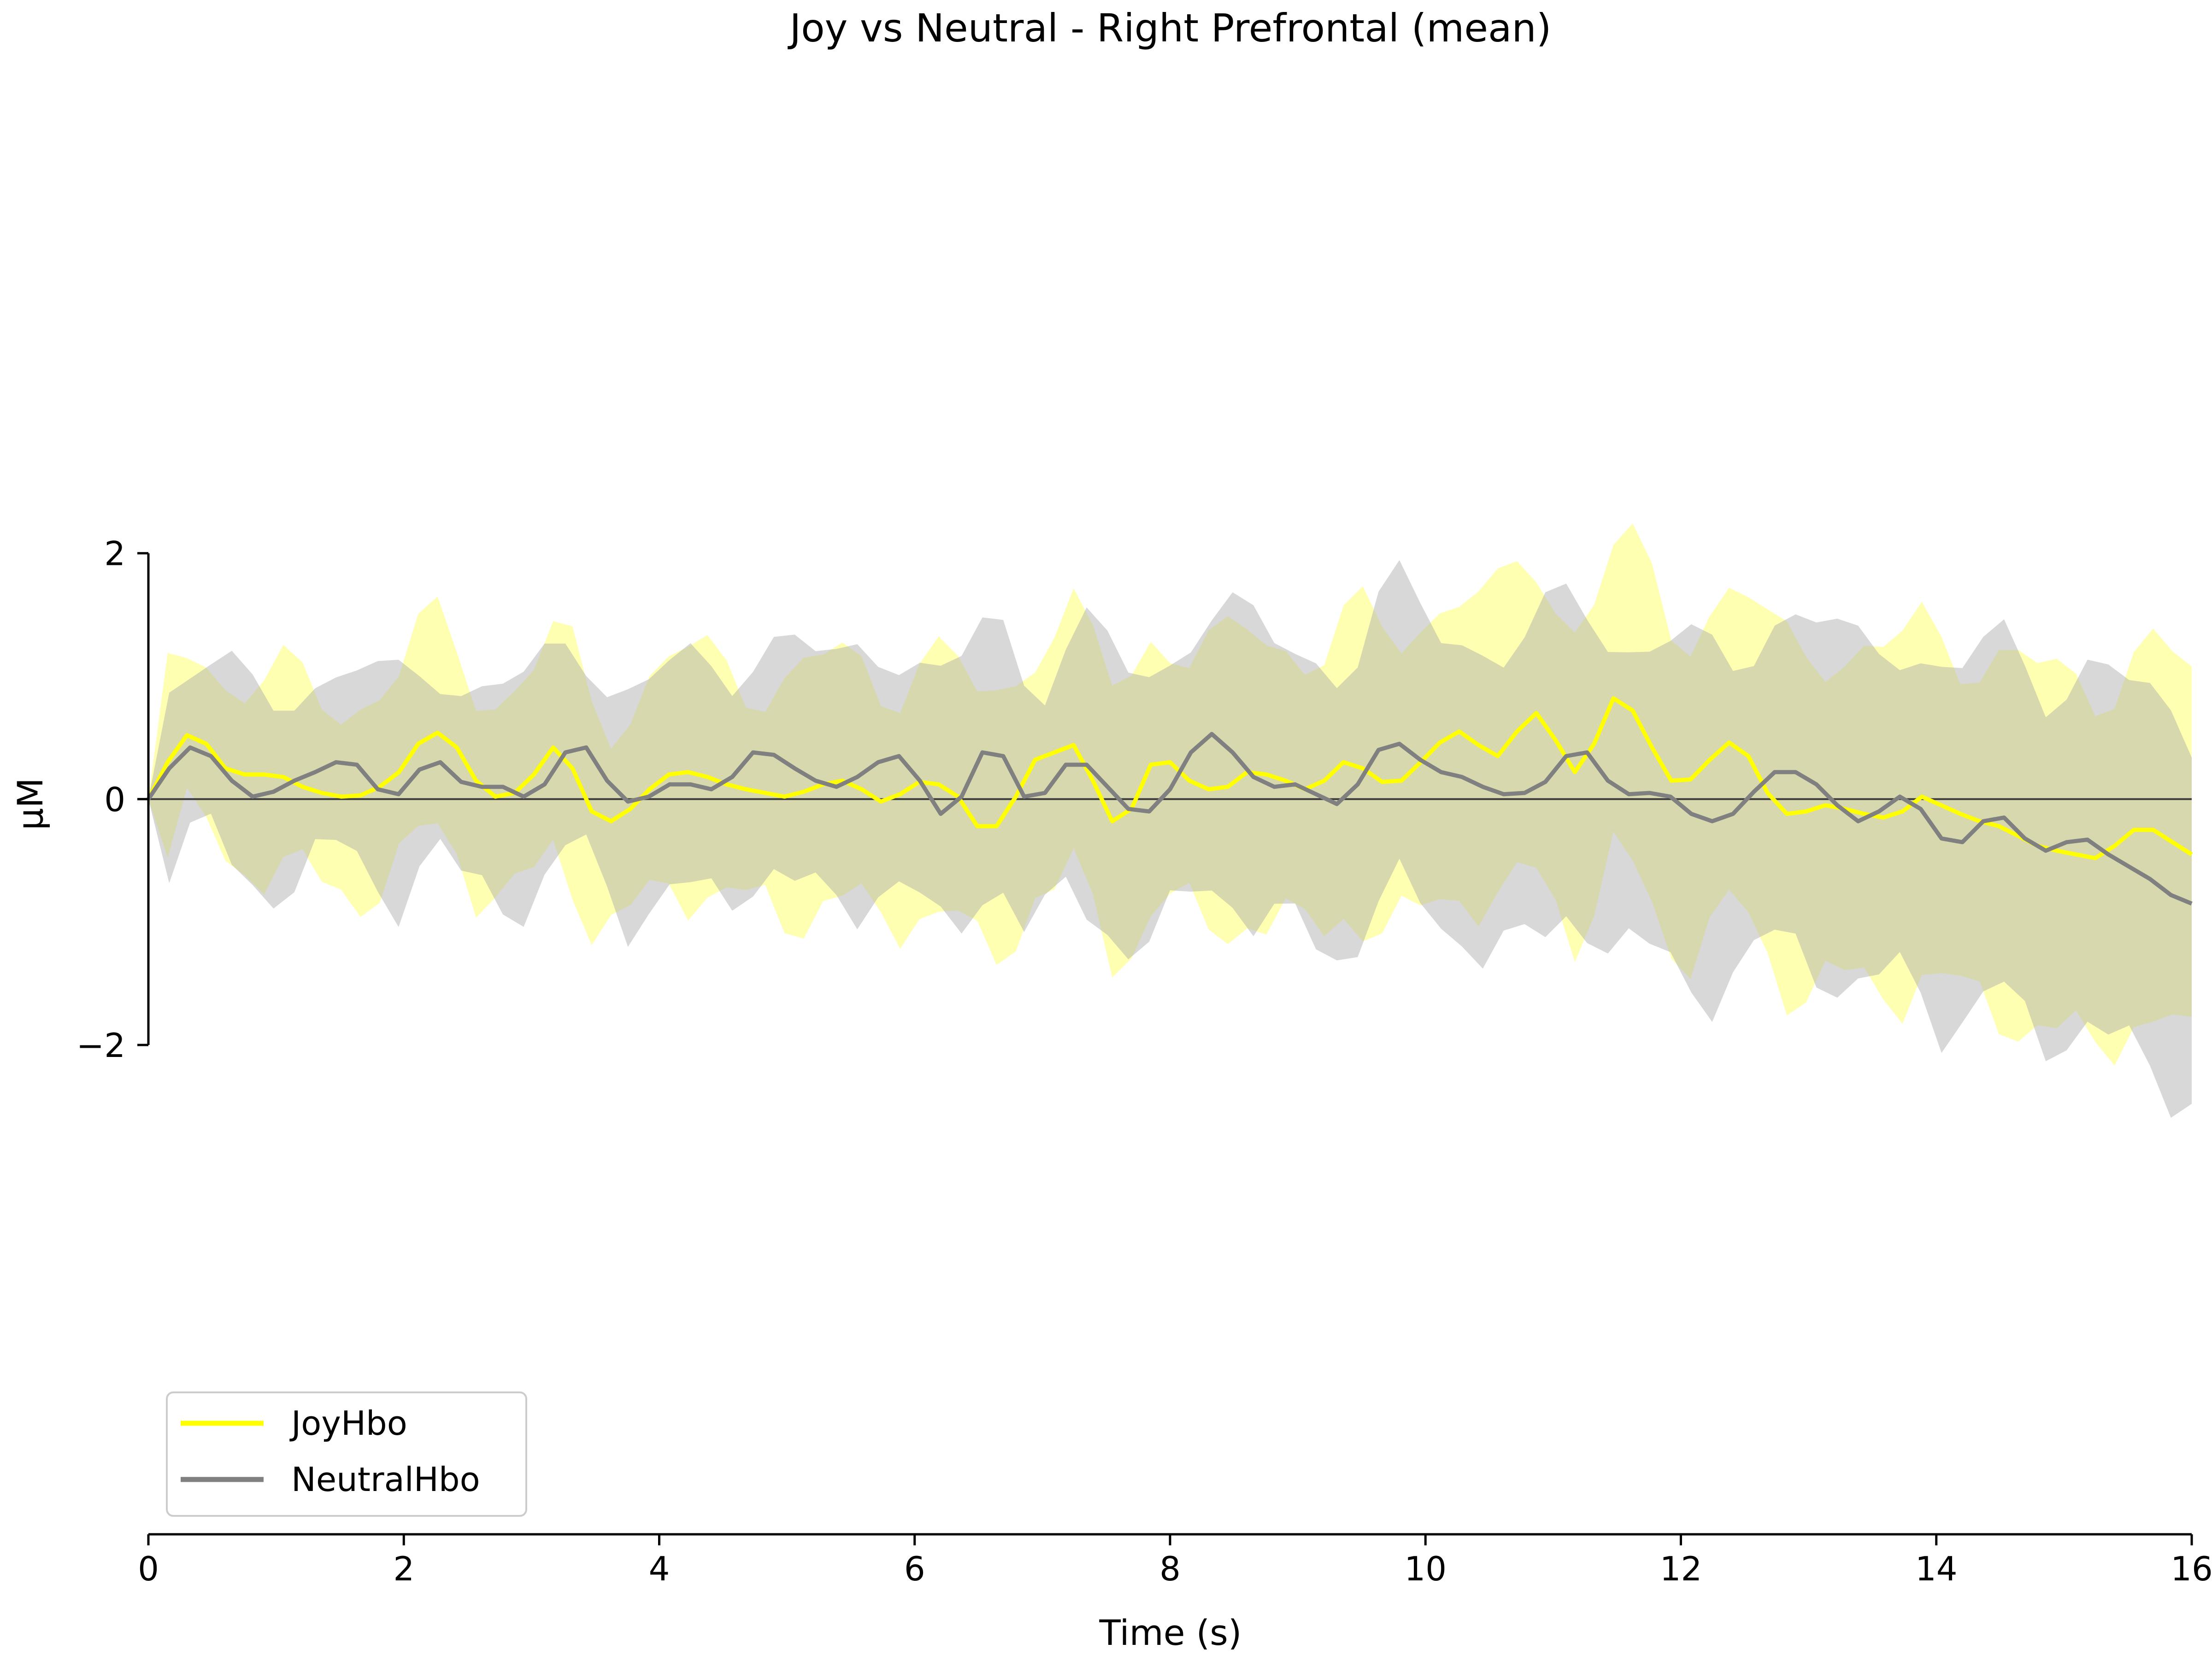 The height and width of the screenshot is (1661, 2212). I want to click on x-axis-label: Time (s), so click(1170, 1632).